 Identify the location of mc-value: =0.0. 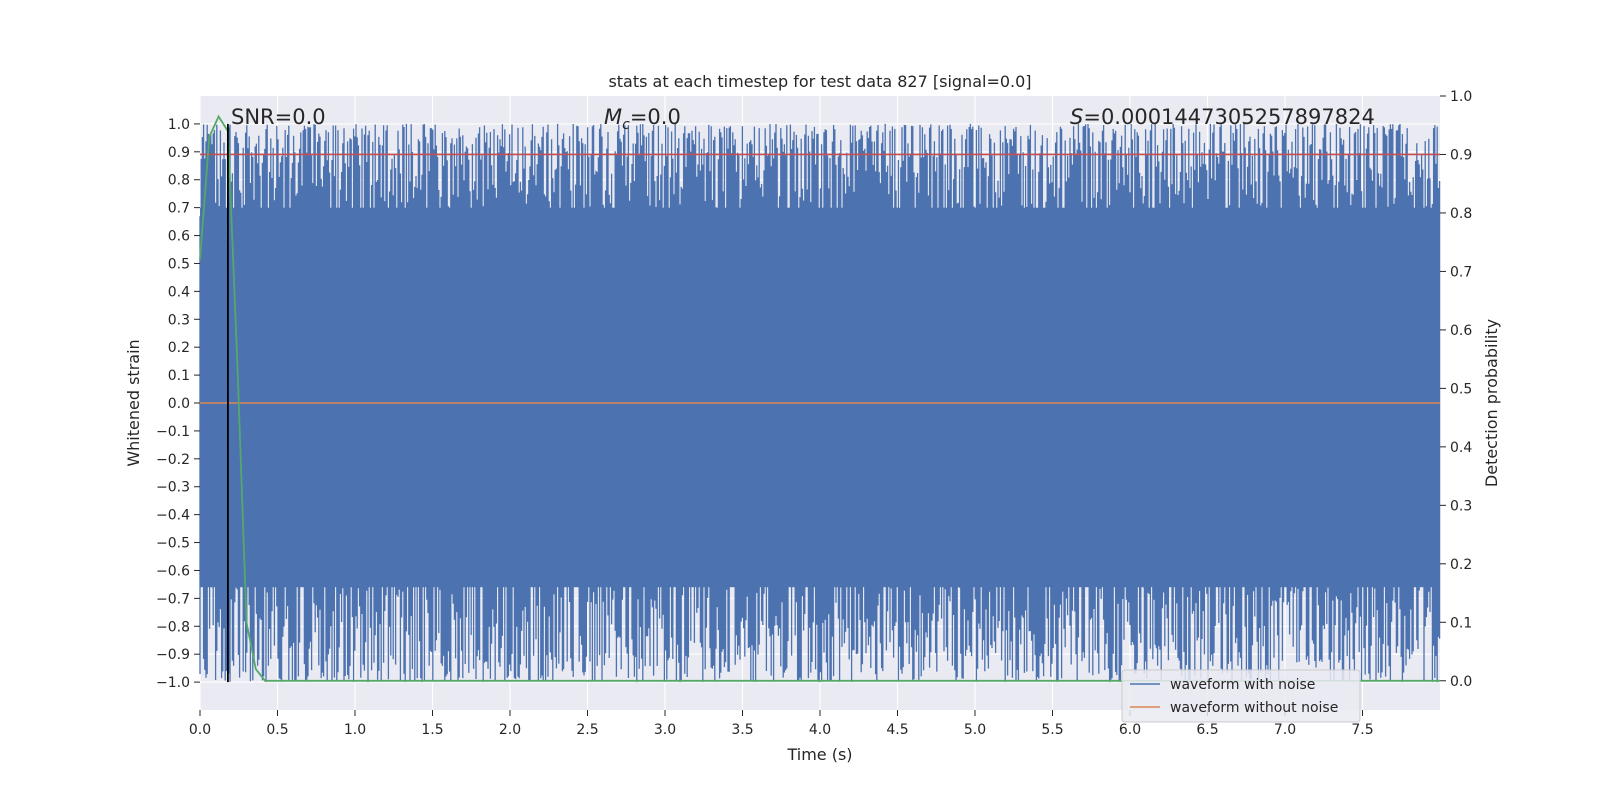
(655, 117).